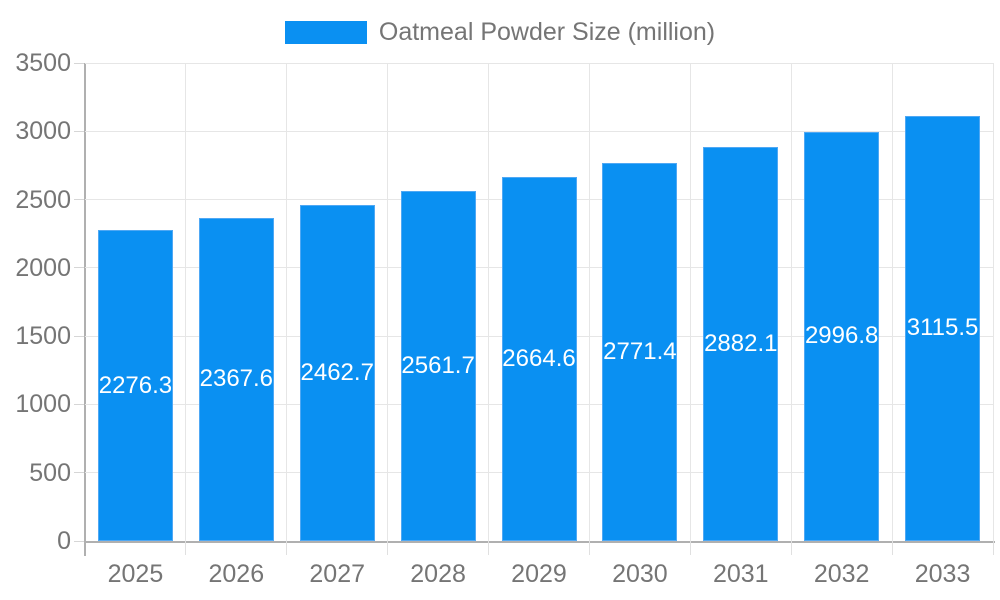 The width and height of the screenshot is (1000, 600). Describe the element at coordinates (85, 309) in the screenshot. I see `y-axis-line` at that location.